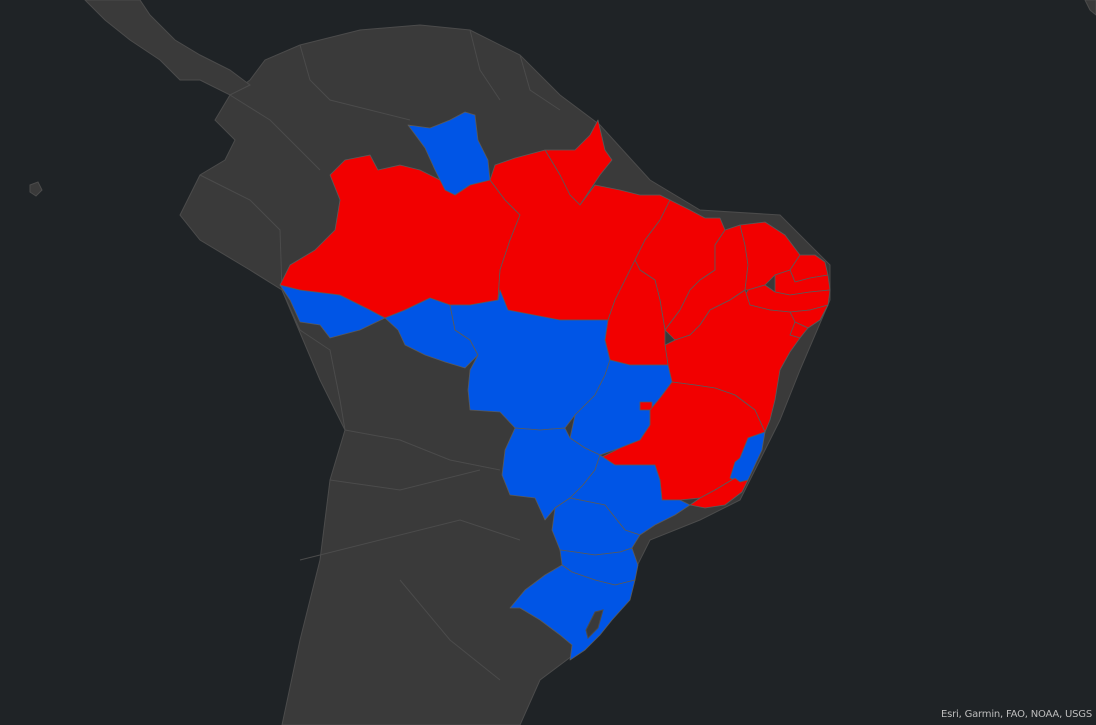  I want to click on state-ceara: Ceará, so click(770, 256).